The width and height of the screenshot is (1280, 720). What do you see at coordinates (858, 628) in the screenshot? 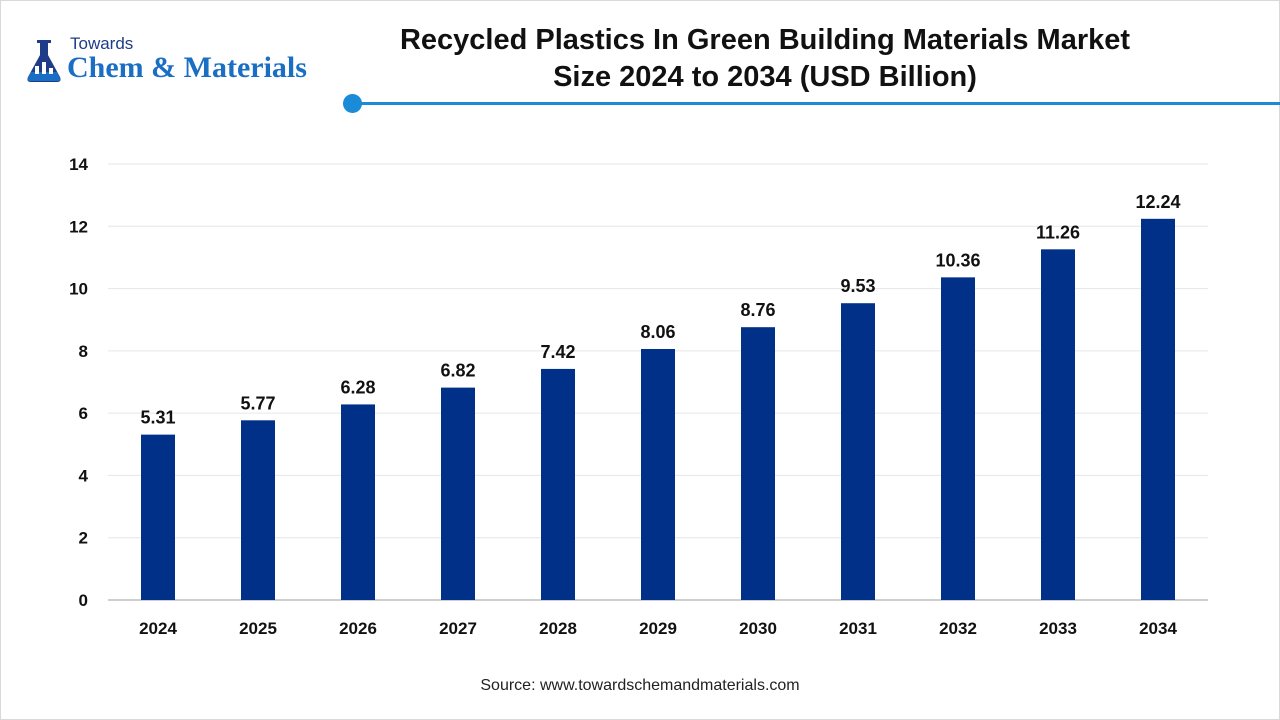
I see `x-tick-label: 2031` at bounding box center [858, 628].